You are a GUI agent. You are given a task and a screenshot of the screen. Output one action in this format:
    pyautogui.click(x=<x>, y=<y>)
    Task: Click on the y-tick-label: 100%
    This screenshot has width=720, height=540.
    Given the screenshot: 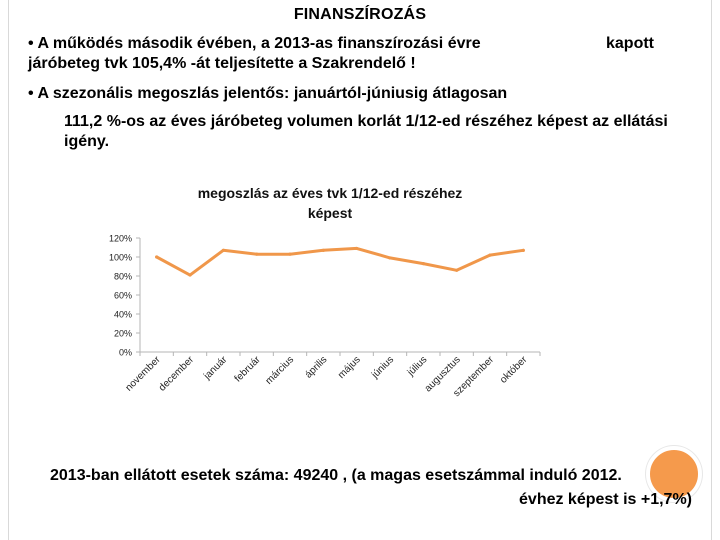 What is the action you would take?
    pyautogui.click(x=120, y=258)
    